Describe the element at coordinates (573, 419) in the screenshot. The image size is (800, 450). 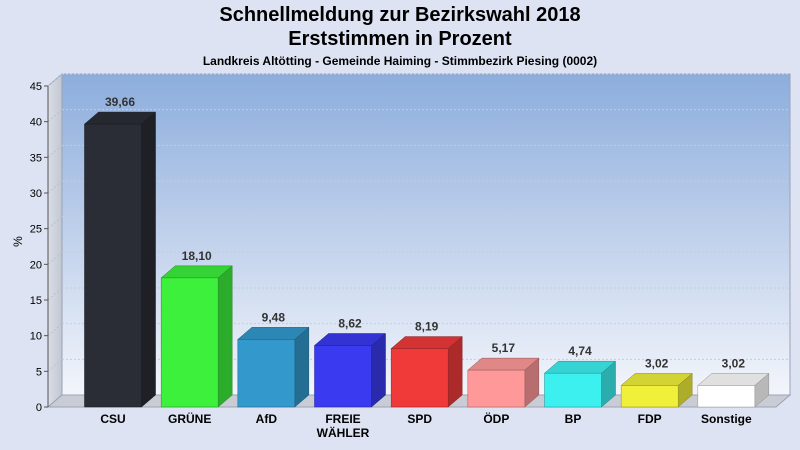
I see `category-label: BP` at that location.